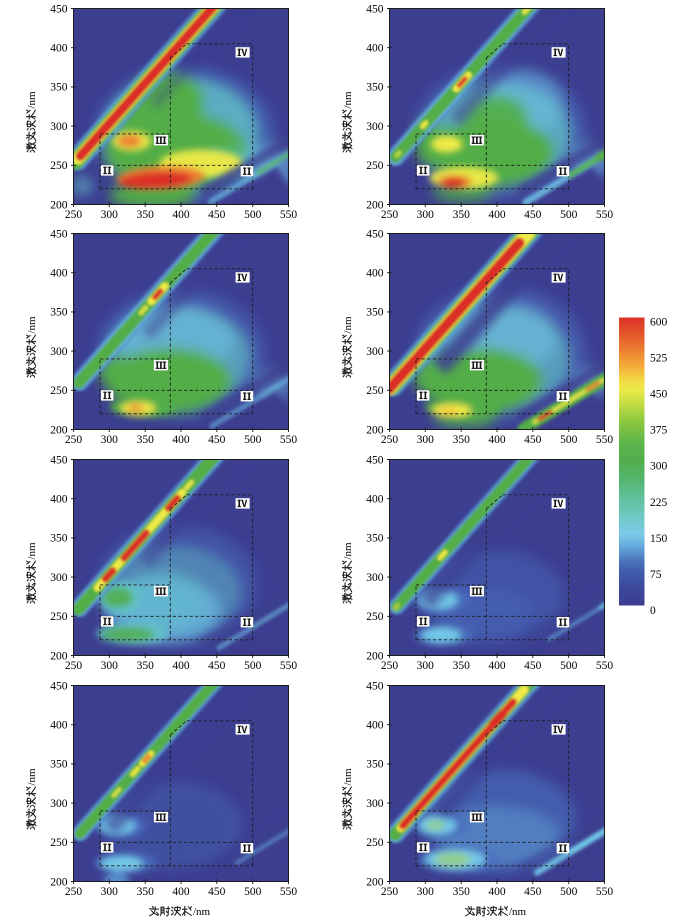 The width and height of the screenshot is (700, 920). I want to click on svg-text: 525, so click(659, 359).